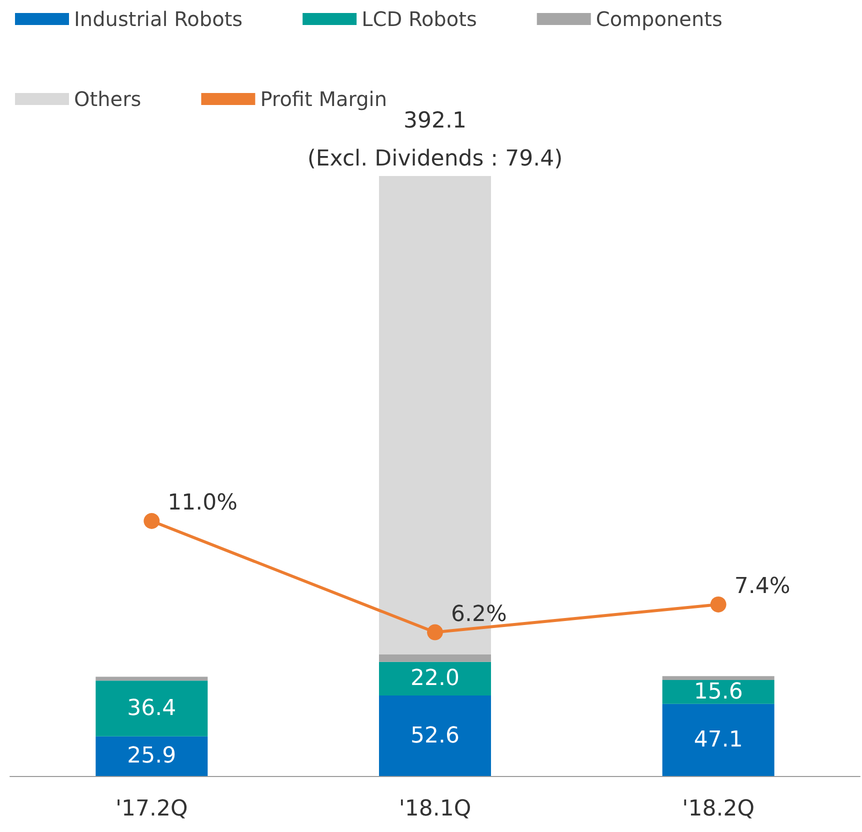 The image size is (862, 832). Describe the element at coordinates (718, 809) in the screenshot. I see `x-tick-label: '18.2Q` at that location.